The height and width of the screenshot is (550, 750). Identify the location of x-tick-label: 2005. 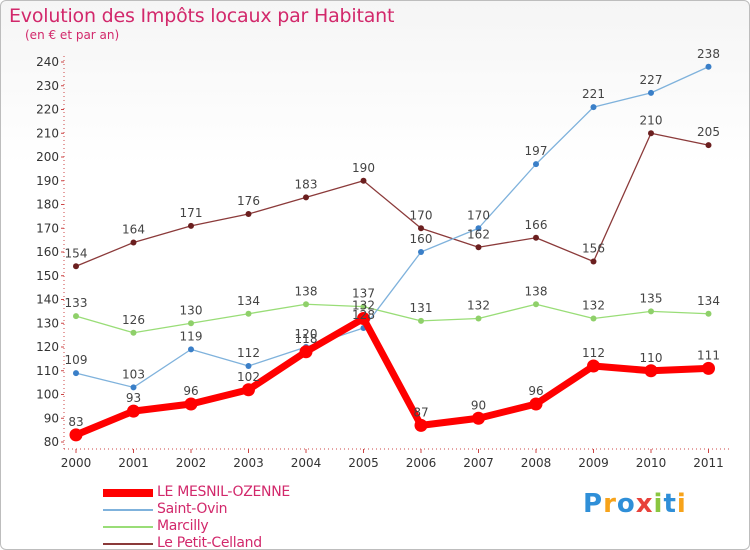
(363, 463).